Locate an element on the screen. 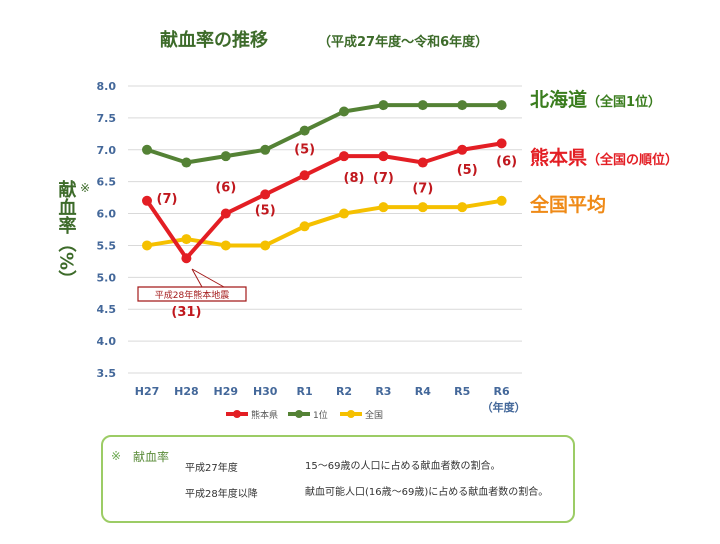 The width and height of the screenshot is (720, 544). y-axis-label: 献血率（%） is located at coordinates (66, 233).